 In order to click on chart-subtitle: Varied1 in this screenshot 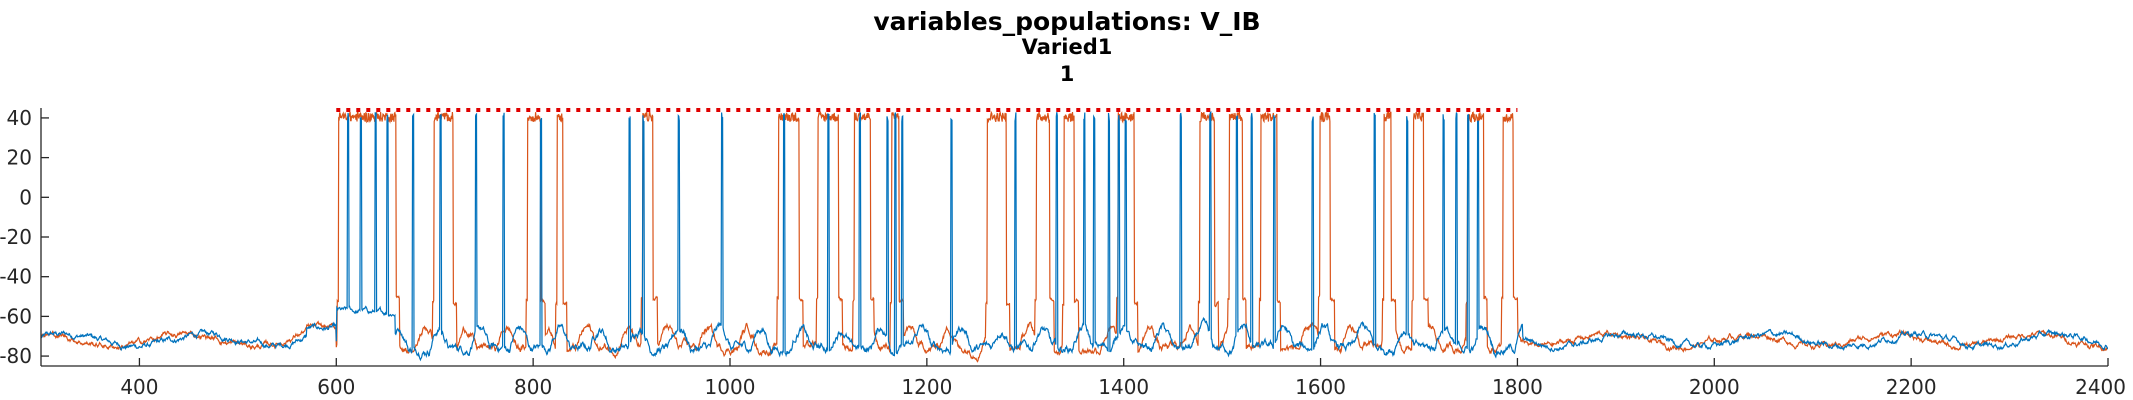, I will do `click(1067, 47)`.